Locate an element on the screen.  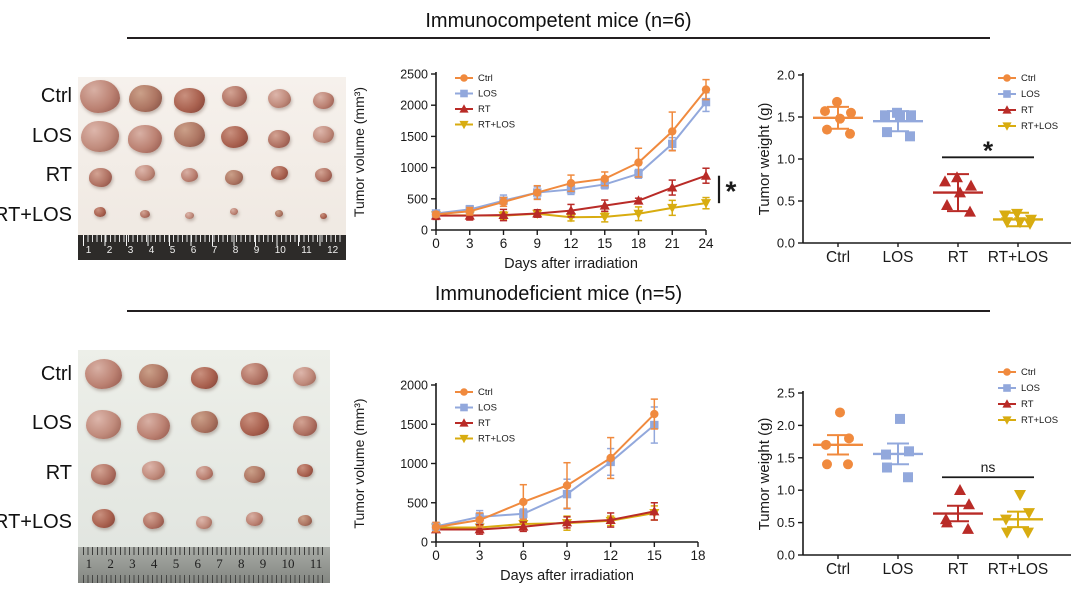
row-label-Ctrl: Ctrl is located at coordinates (56, 374).